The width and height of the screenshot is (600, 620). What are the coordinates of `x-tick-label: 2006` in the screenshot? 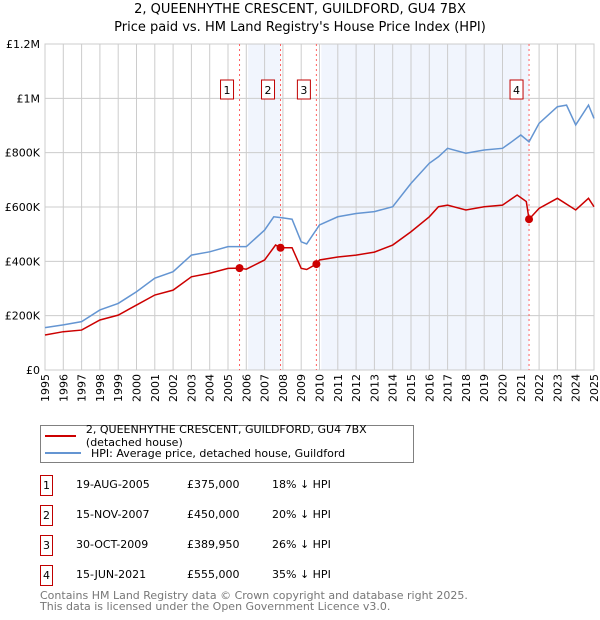 It's located at (246, 388).